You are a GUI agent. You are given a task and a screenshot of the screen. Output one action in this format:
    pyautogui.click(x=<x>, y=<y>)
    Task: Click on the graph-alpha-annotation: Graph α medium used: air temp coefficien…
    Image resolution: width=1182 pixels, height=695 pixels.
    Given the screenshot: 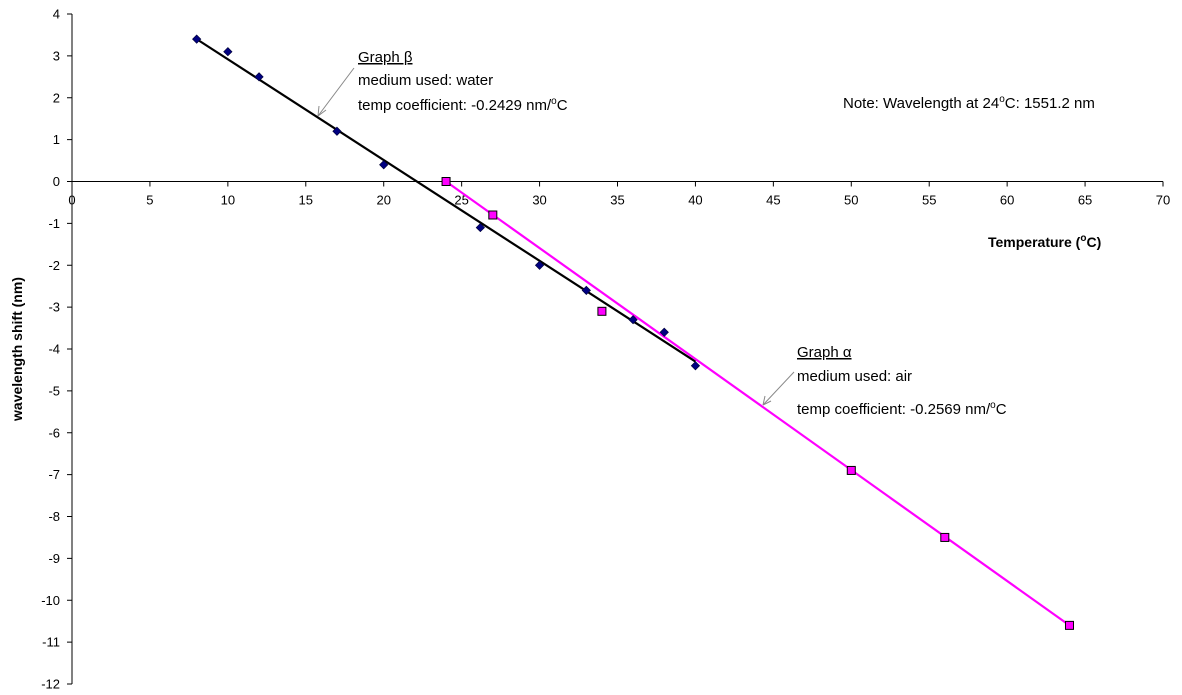 What is the action you would take?
    pyautogui.click(x=884, y=381)
    